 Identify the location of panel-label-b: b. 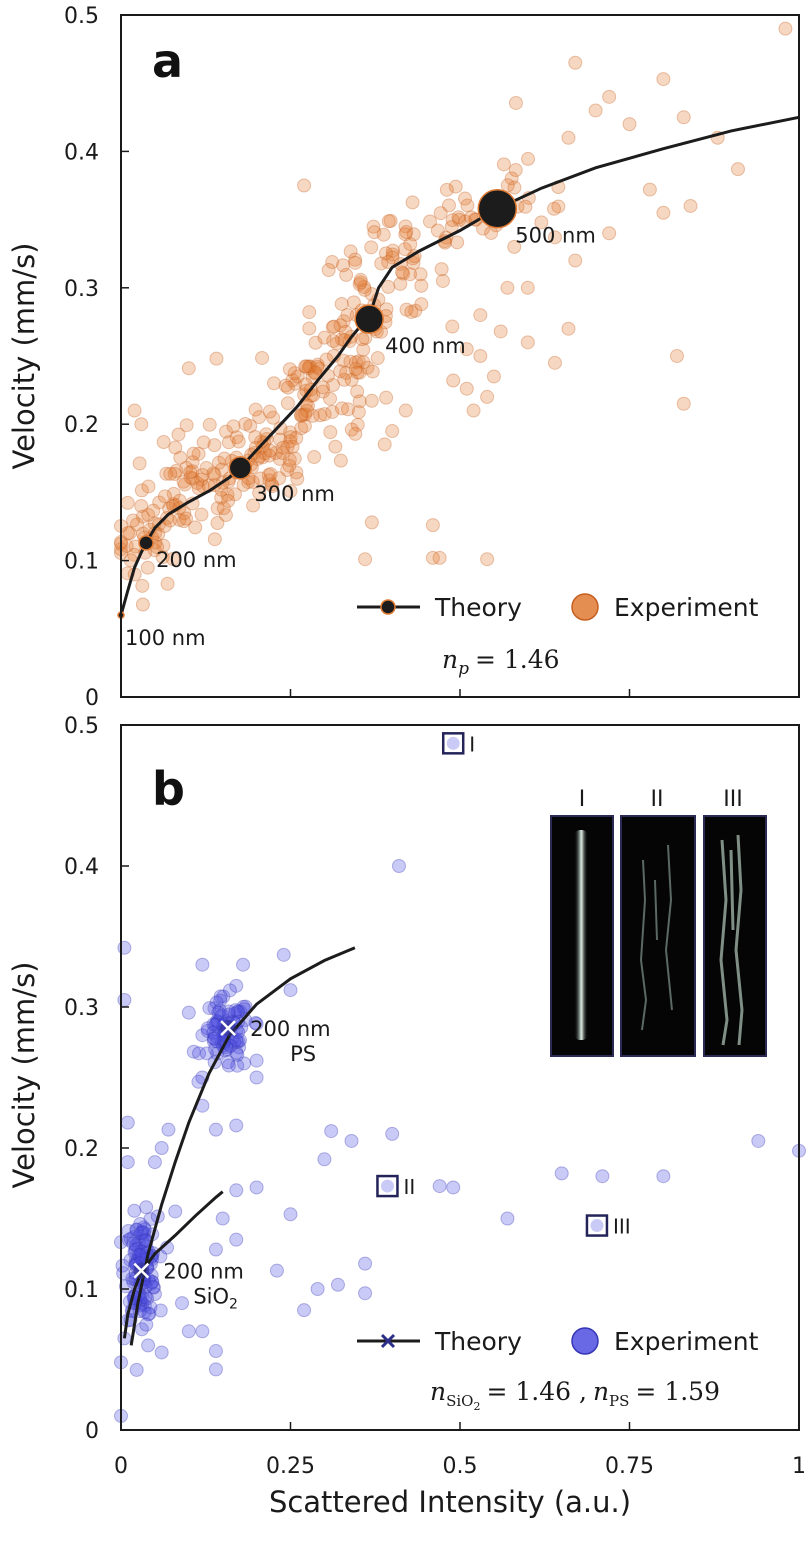
(168, 789).